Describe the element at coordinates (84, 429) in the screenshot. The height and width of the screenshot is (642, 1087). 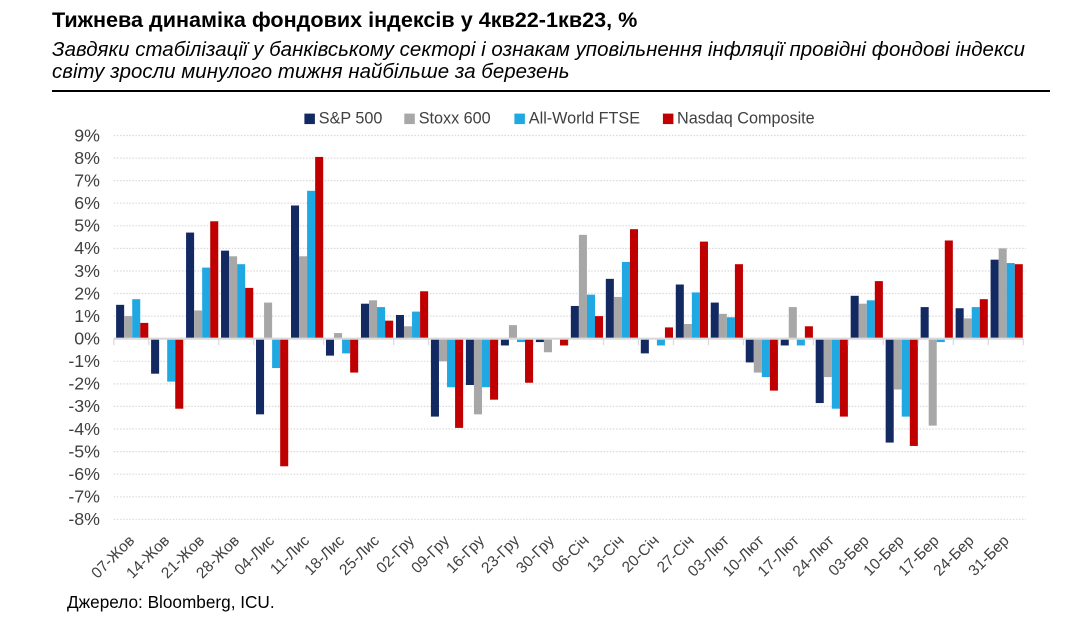
I see `svg-text: -4%` at that location.